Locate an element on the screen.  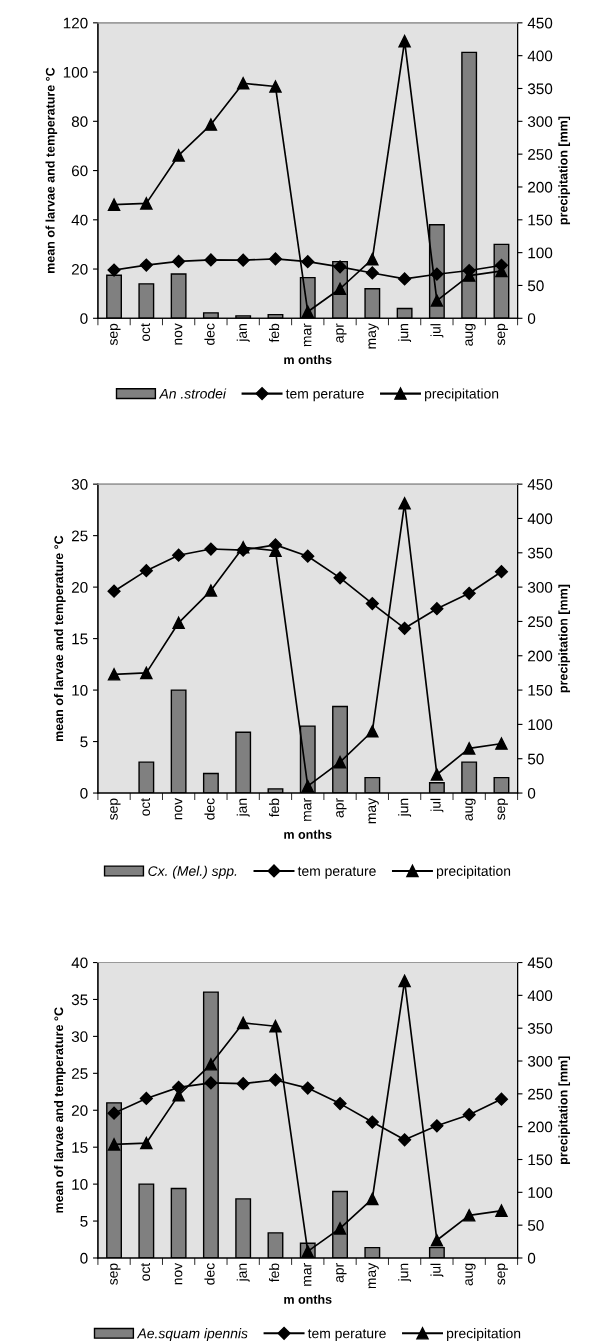
legend-label: Cx. (Mel.) spp. is located at coordinates (192, 872).